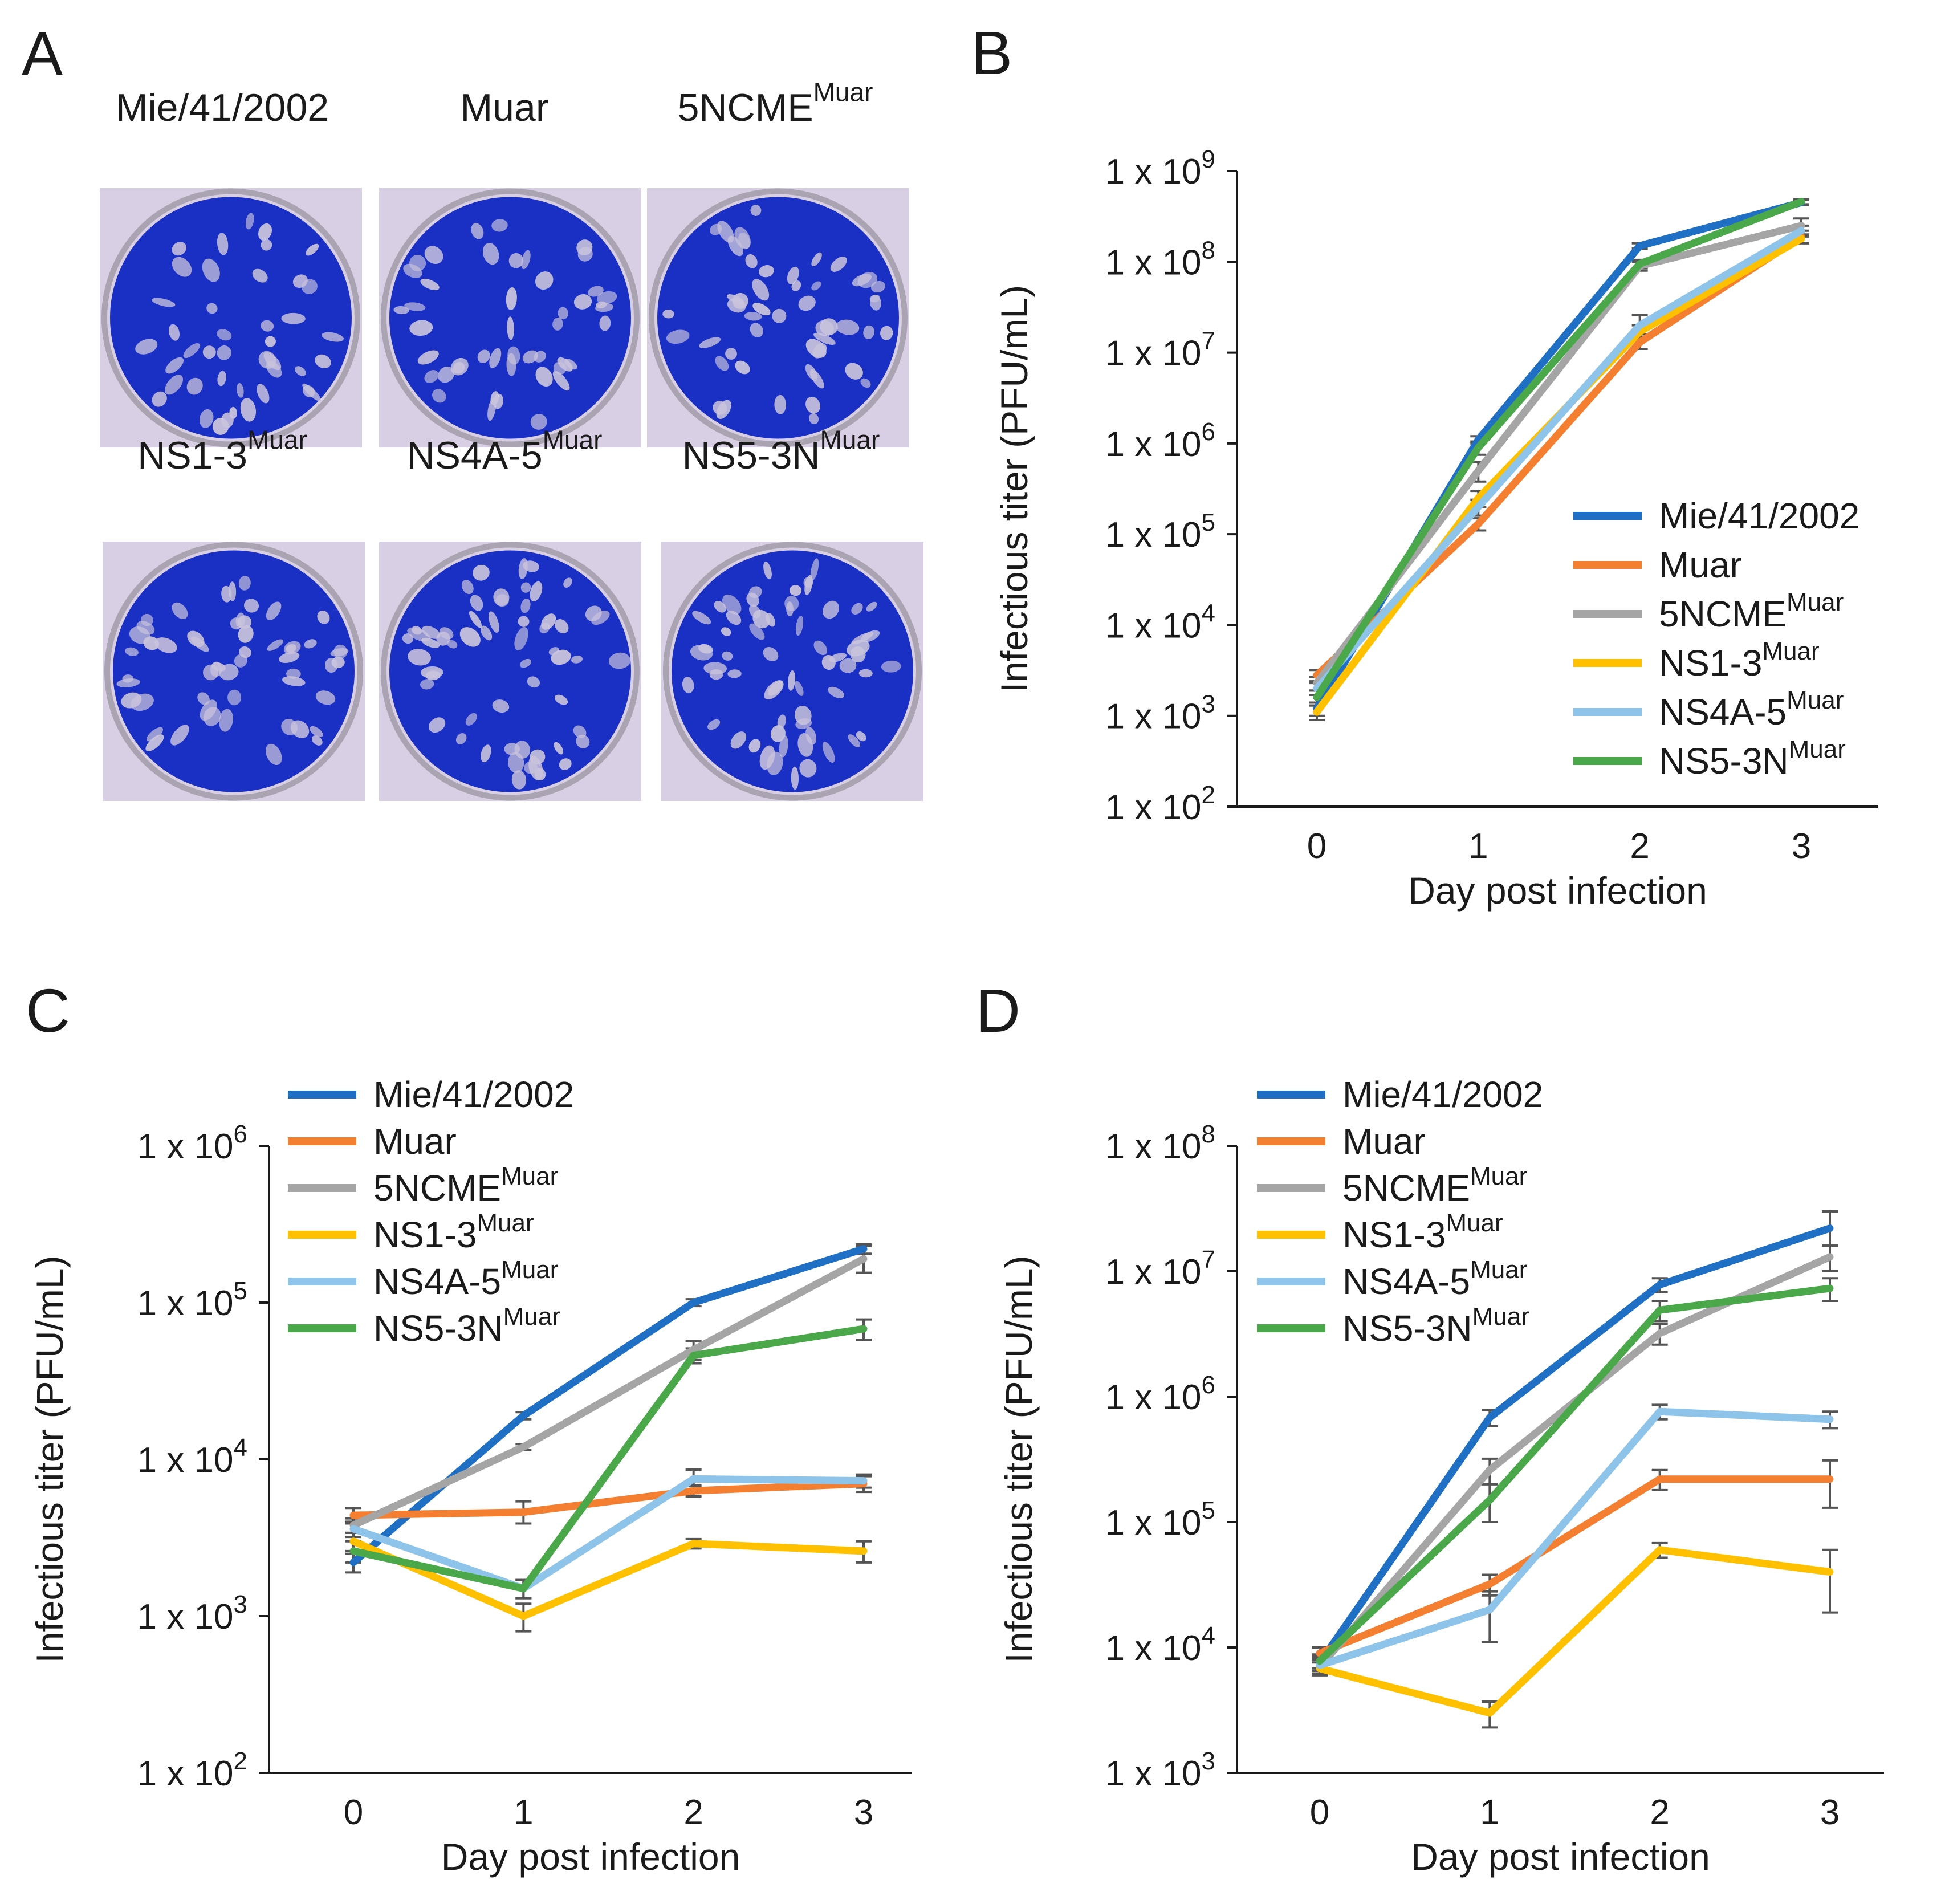 The image size is (1941, 1904). I want to click on well-stain, so click(510, 671).